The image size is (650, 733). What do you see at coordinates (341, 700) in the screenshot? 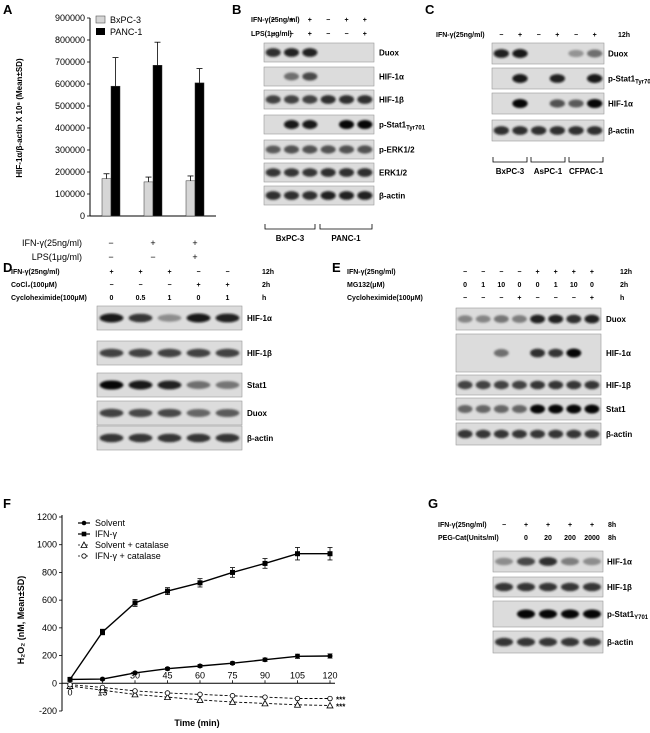
I see `significance-annotation: ***` at bounding box center [341, 700].